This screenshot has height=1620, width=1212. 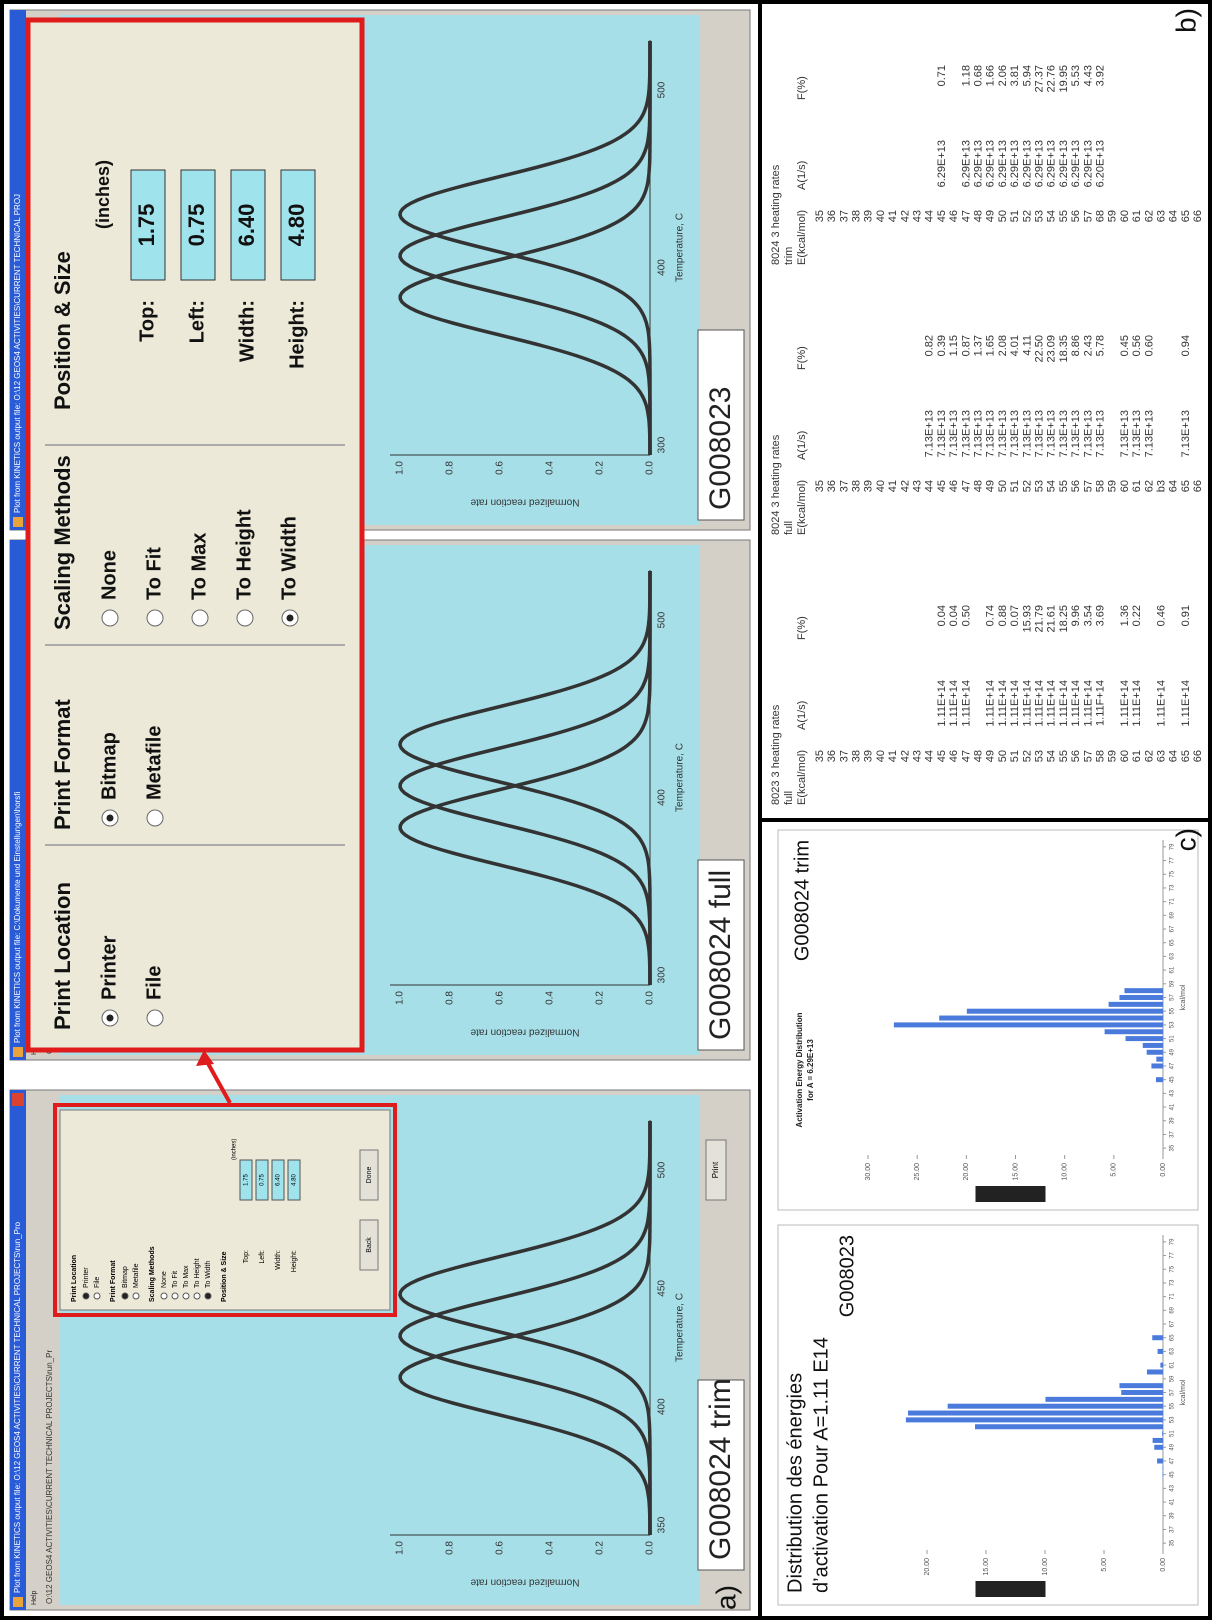 I want to click on dialog-button-label: Done, so click(x=369, y=1175).